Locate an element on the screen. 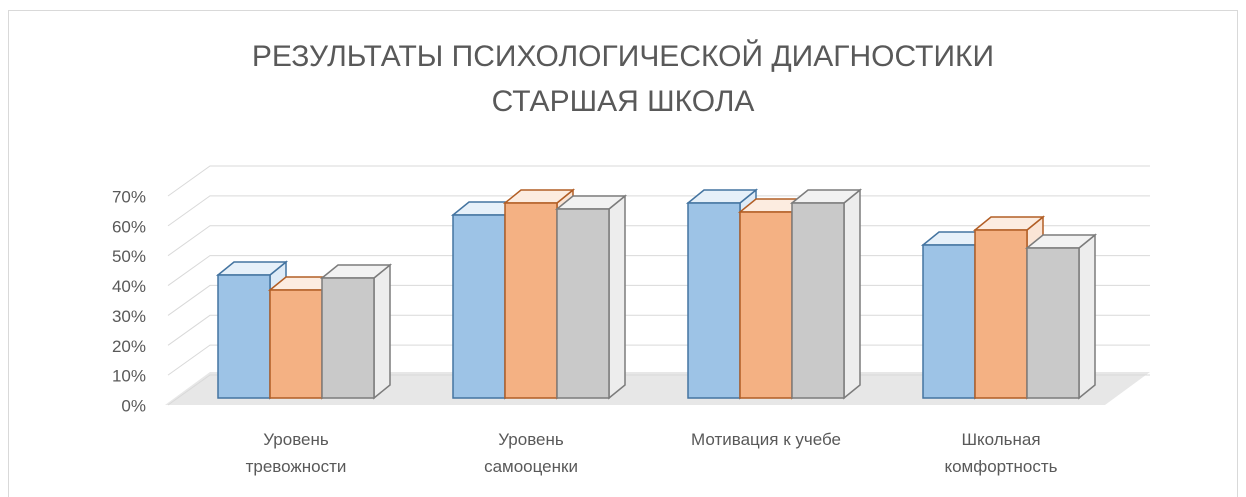  y-tick-label: 70% is located at coordinates (129, 196).